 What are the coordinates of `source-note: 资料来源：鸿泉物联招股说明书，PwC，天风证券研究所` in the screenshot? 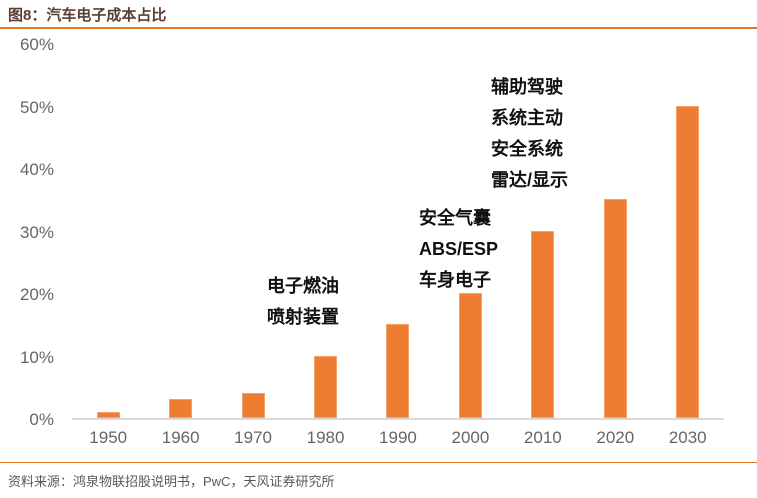 It's located at (171, 481).